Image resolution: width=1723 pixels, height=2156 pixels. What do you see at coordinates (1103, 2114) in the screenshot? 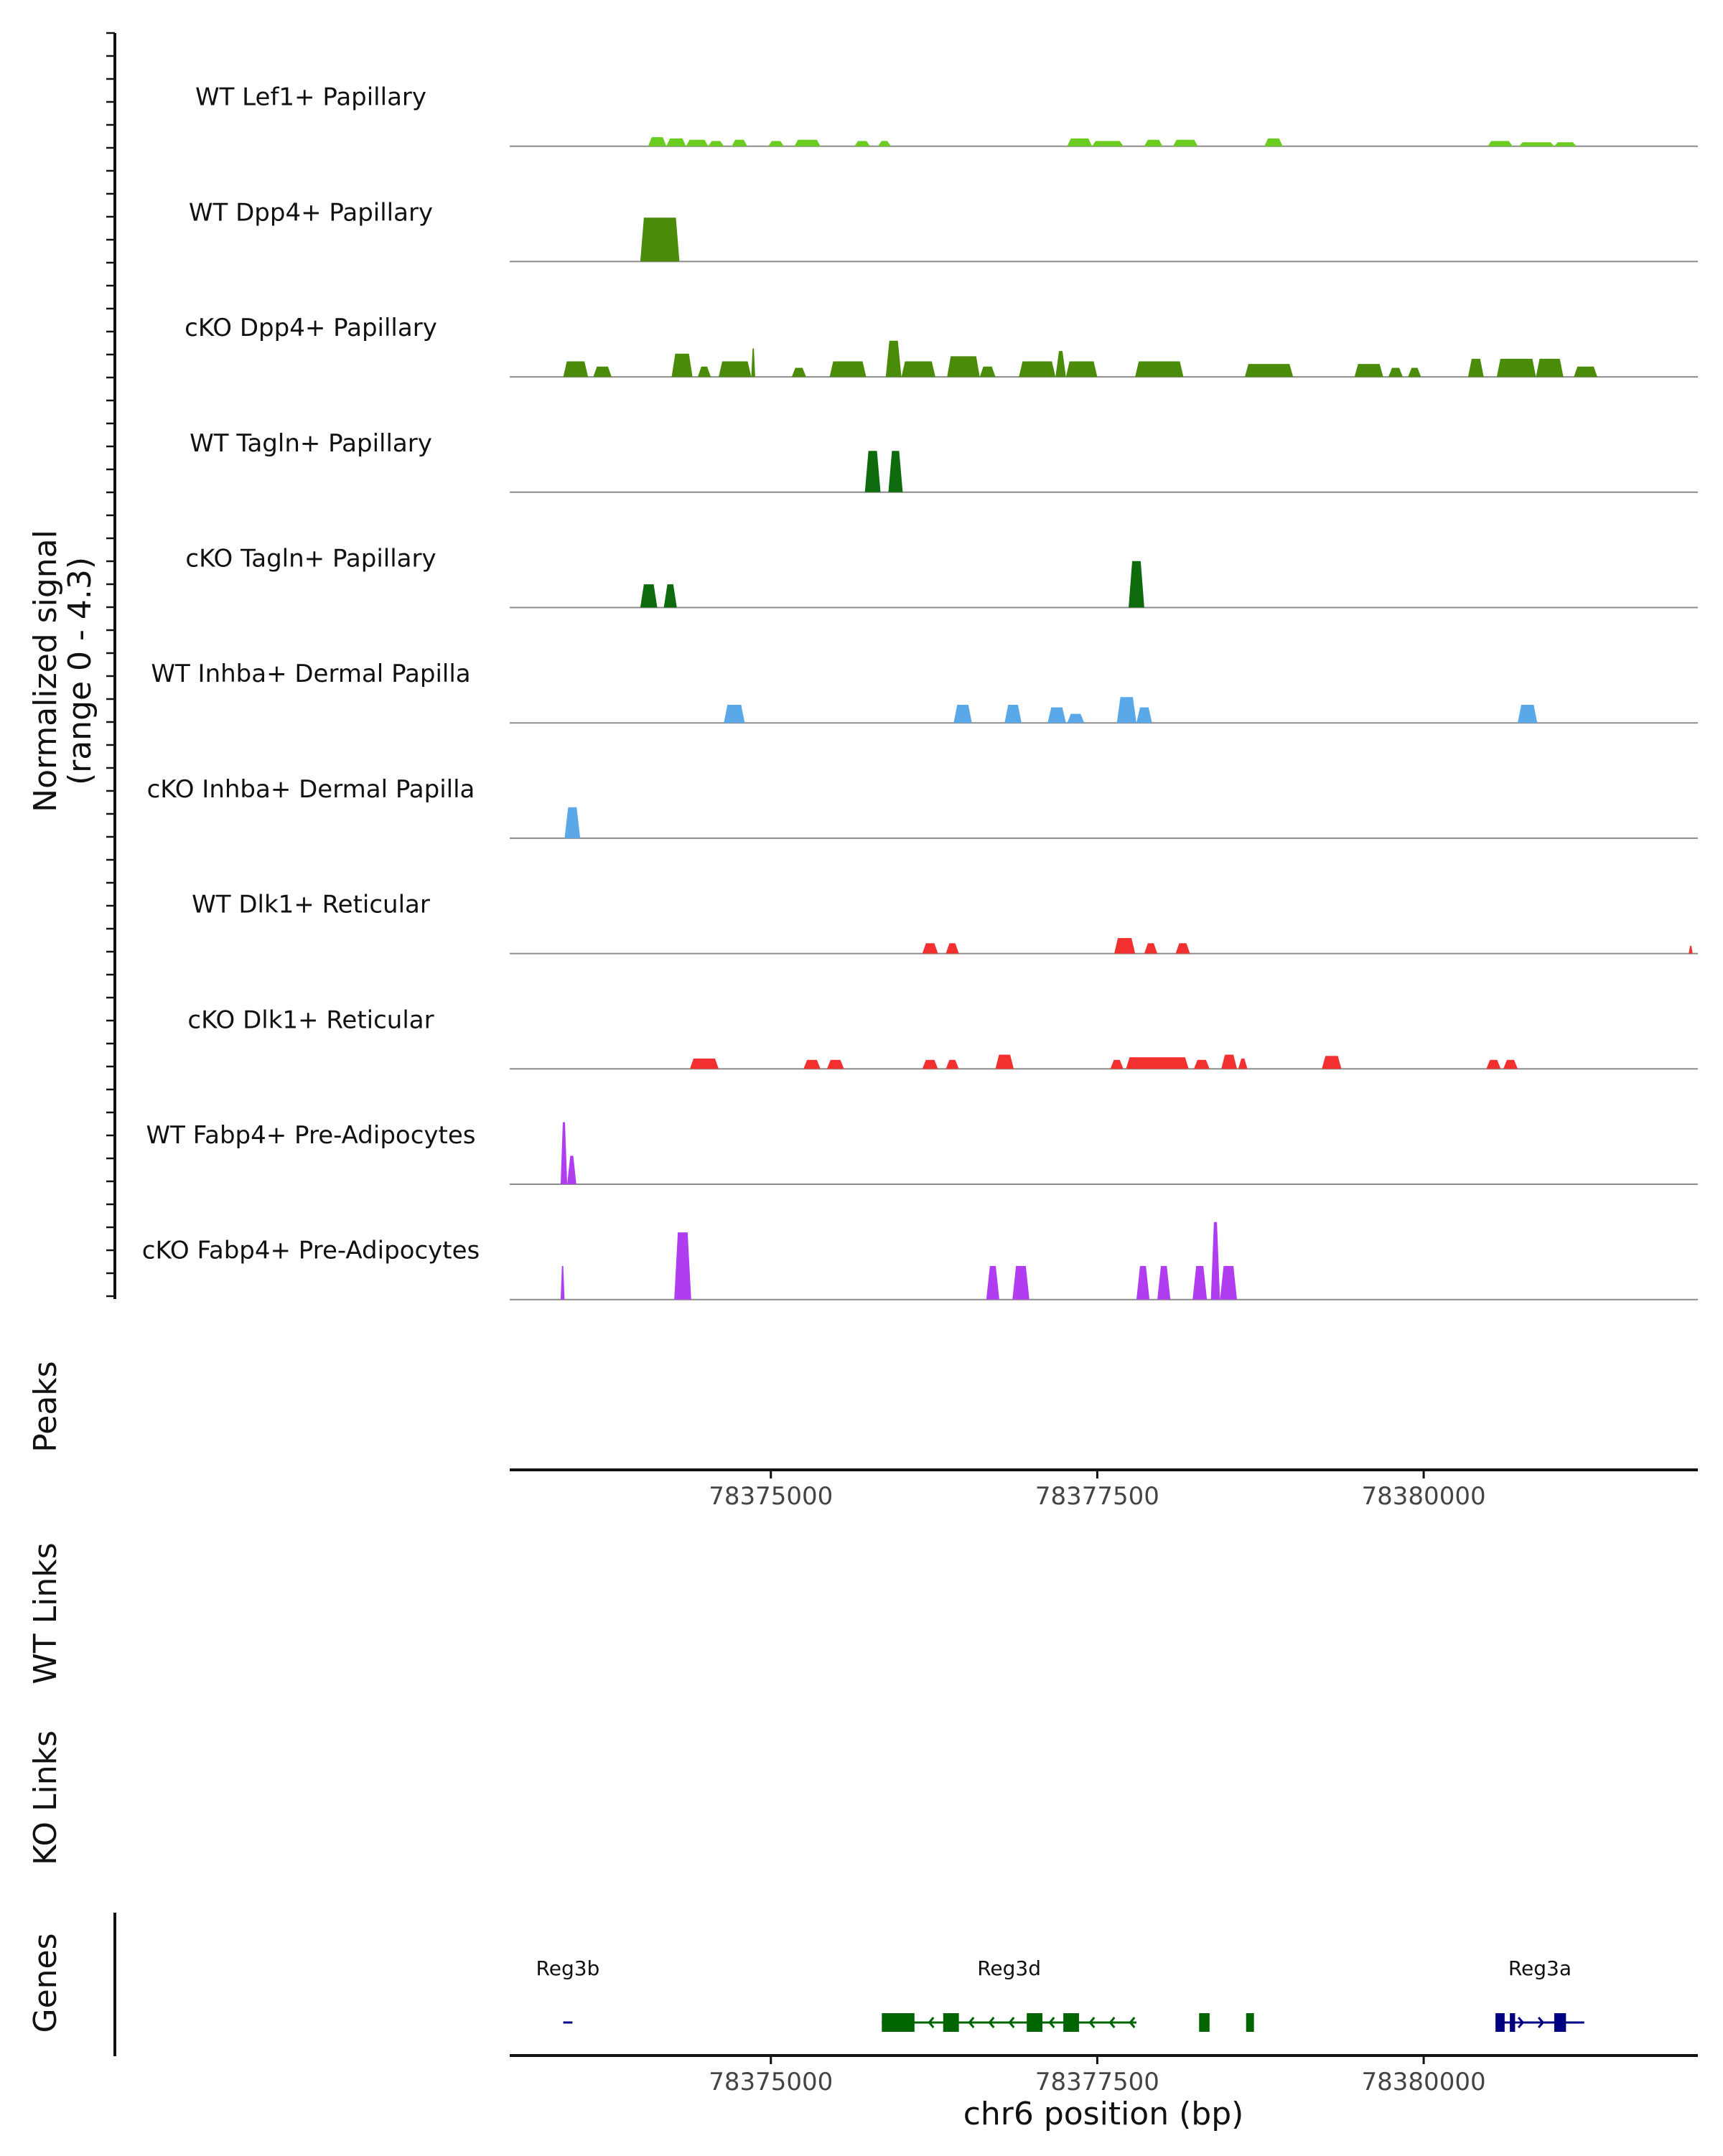
I see `x-axis-title: chr6 position (bp)` at bounding box center [1103, 2114].